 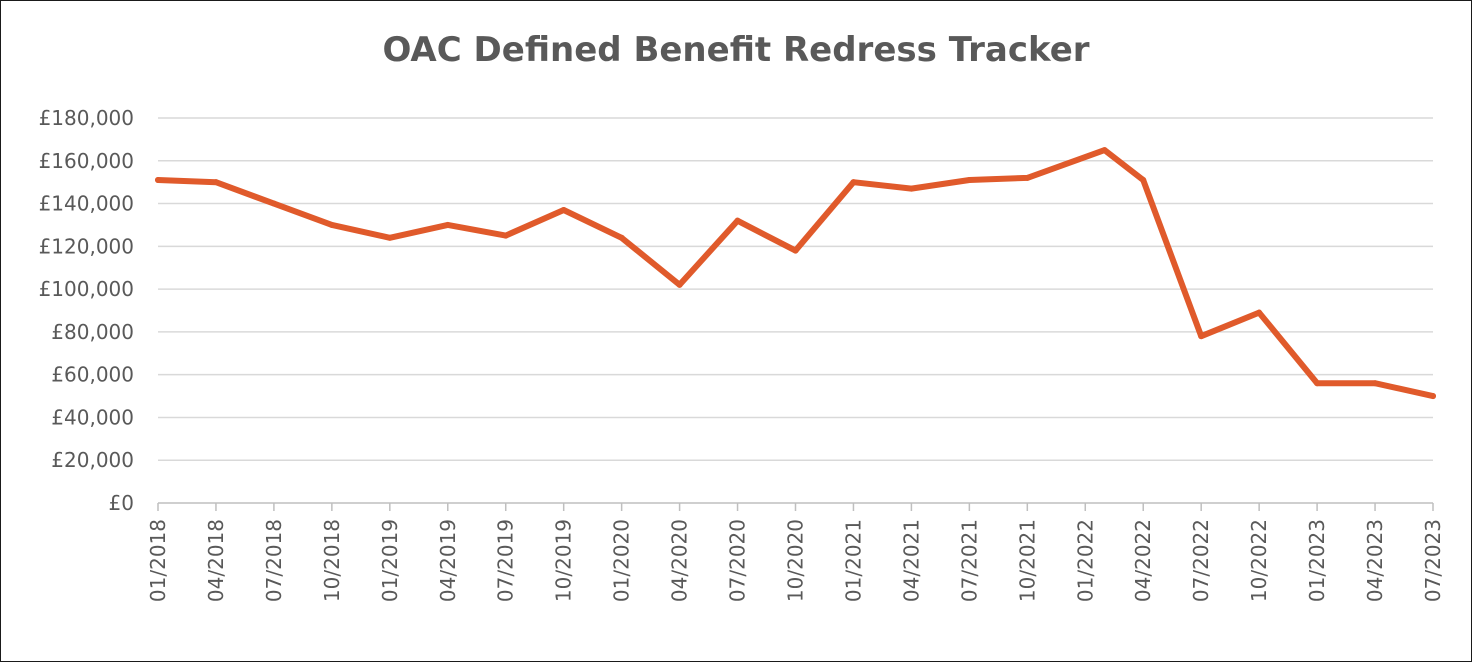 What do you see at coordinates (1433, 560) in the screenshot?
I see `x-tick-label: 07/2023` at bounding box center [1433, 560].